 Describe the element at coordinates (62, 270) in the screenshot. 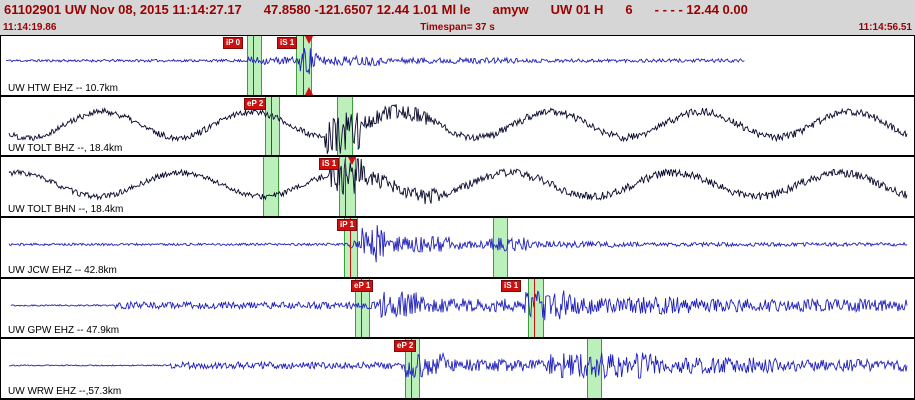

I see `trace-label: UW JCW EHZ -- 42.8km` at that location.